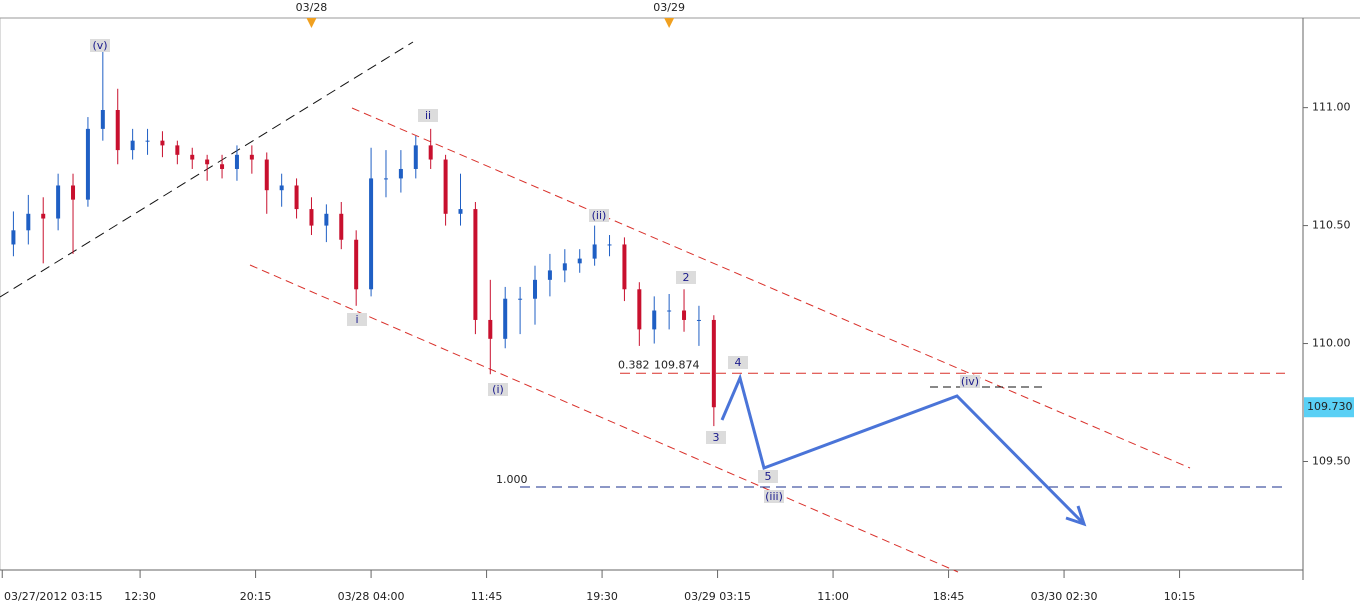 The height and width of the screenshot is (612, 1360). Describe the element at coordinates (1180, 596) in the screenshot. I see `x-tick-label: 10:15` at that location.